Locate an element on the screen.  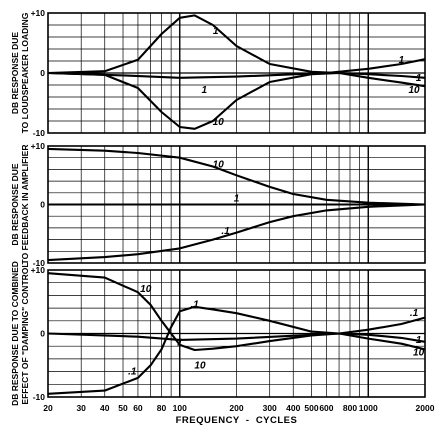
y-axis-label: DB RESPONSE DUETO FEEDBACK IN AMPLIFIER is located at coordinates (20, 205).